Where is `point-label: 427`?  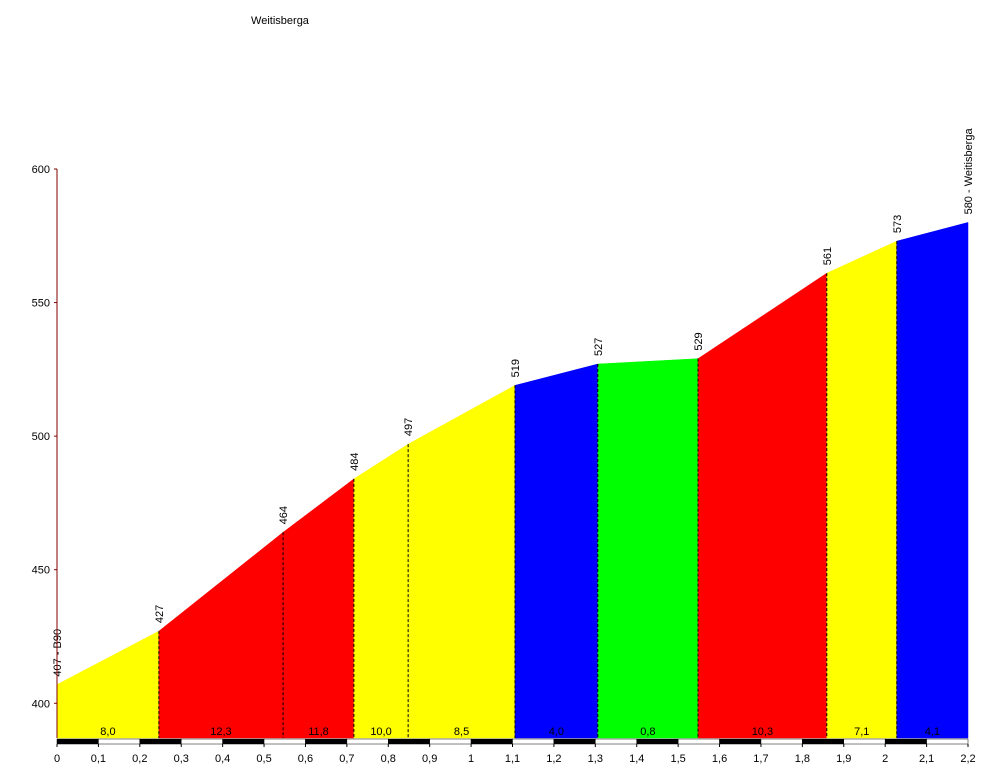 point-label: 427 is located at coordinates (160, 614).